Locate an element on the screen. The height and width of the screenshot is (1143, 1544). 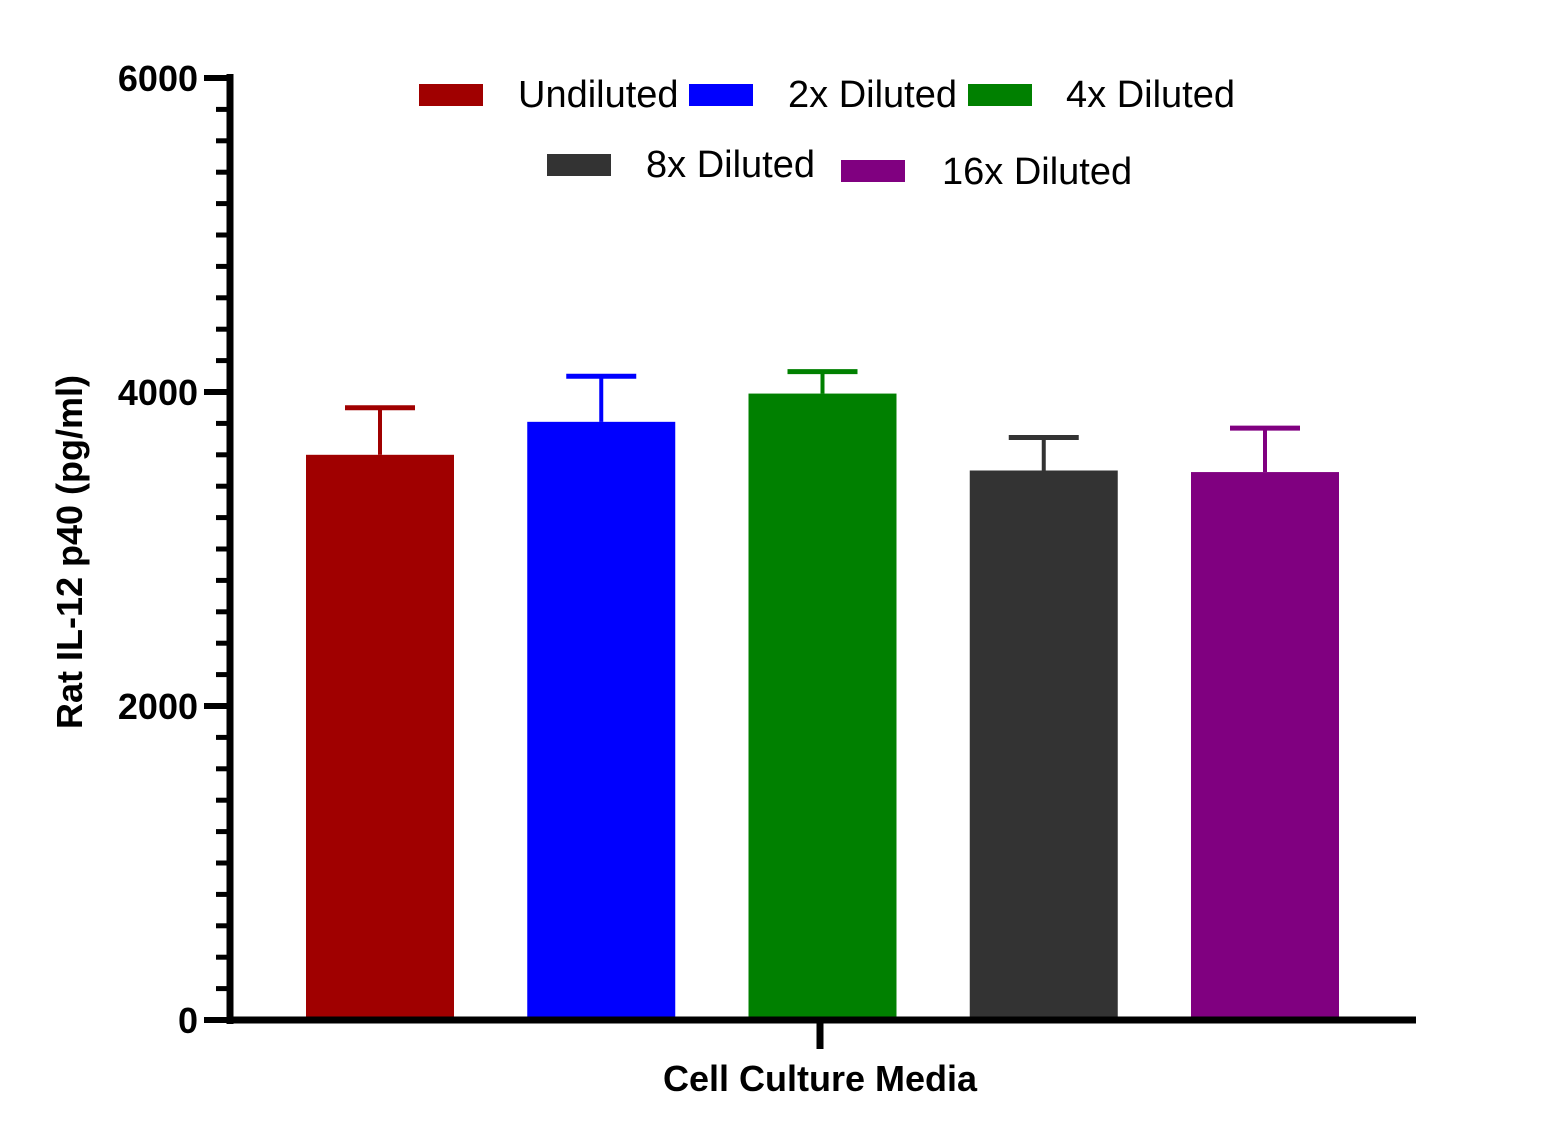
y-axis-title: Rat IL-12 p40 (pg/ml) is located at coordinates (69, 552).